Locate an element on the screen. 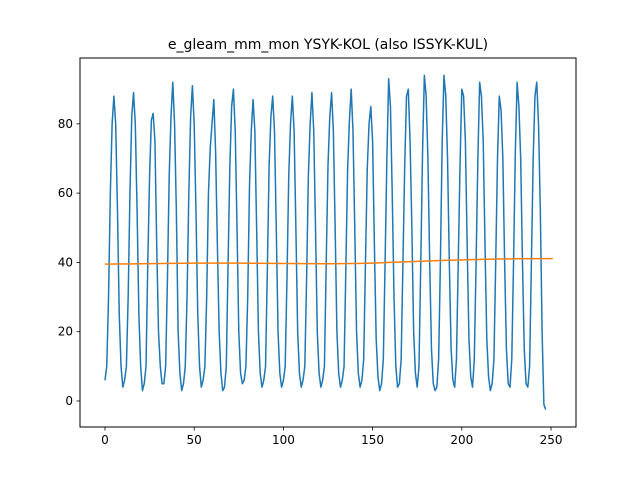  y-tick-label: 20 is located at coordinates (65, 332).